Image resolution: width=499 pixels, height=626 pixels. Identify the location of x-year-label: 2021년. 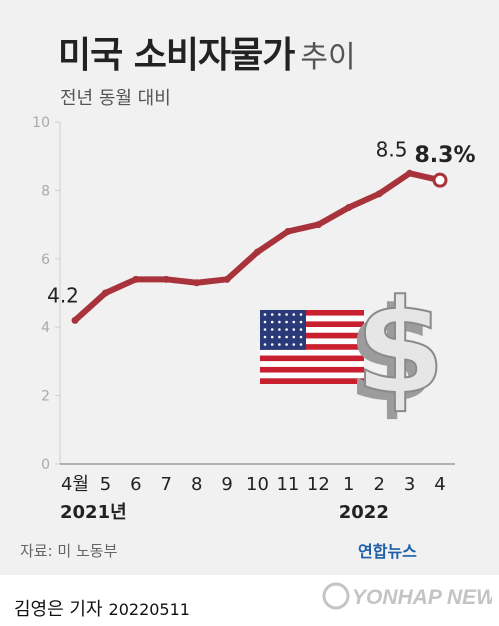
(93, 512).